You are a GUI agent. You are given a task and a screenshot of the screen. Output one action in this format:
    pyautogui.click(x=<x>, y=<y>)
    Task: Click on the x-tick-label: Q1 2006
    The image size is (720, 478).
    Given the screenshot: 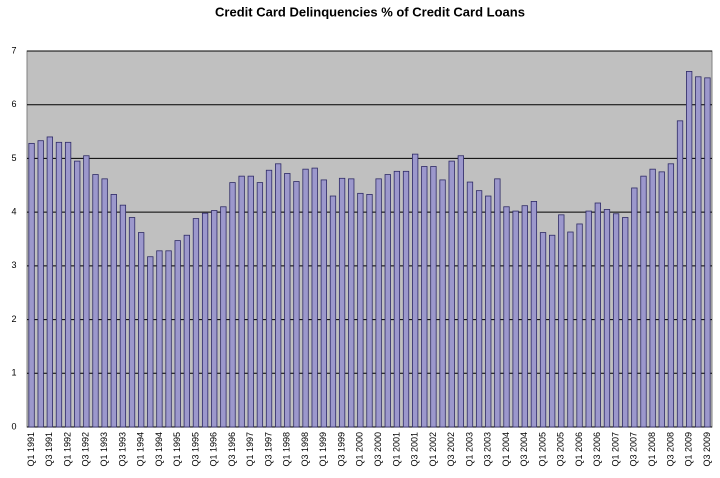 What is the action you would take?
    pyautogui.click(x=579, y=449)
    